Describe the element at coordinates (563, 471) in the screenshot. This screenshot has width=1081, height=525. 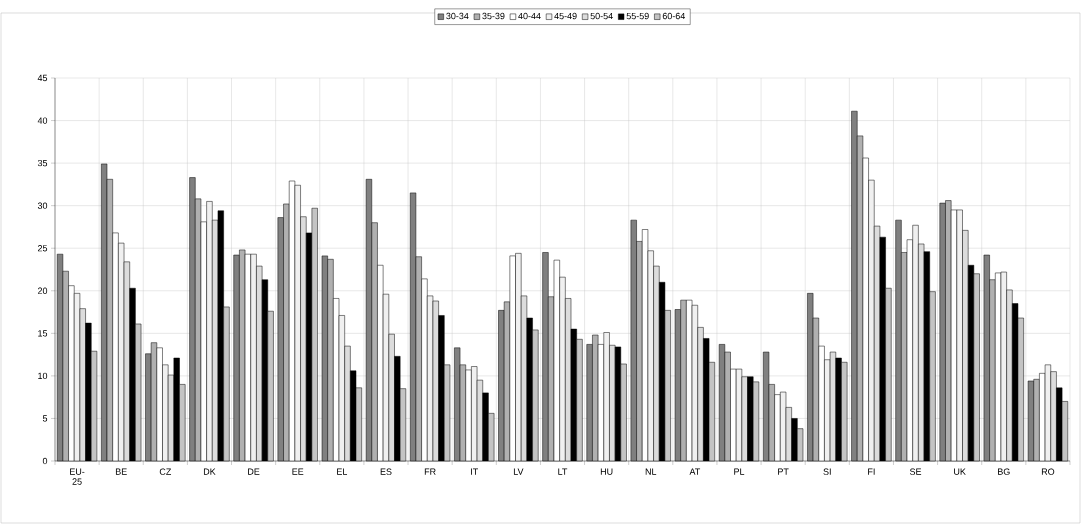
I see `x-tick-label: LT` at that location.